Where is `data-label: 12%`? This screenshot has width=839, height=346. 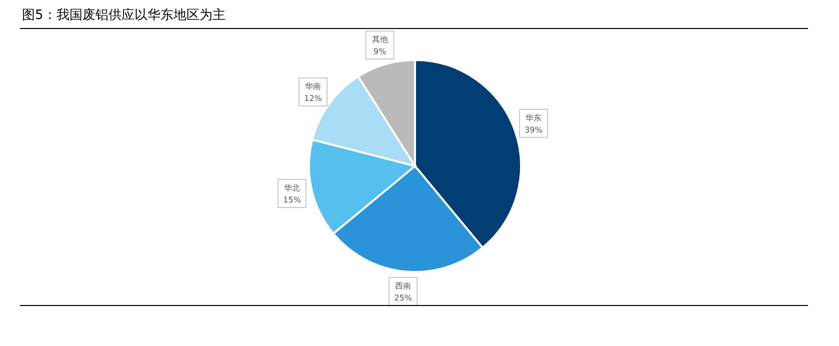 data-label: 12% is located at coordinates (313, 98).